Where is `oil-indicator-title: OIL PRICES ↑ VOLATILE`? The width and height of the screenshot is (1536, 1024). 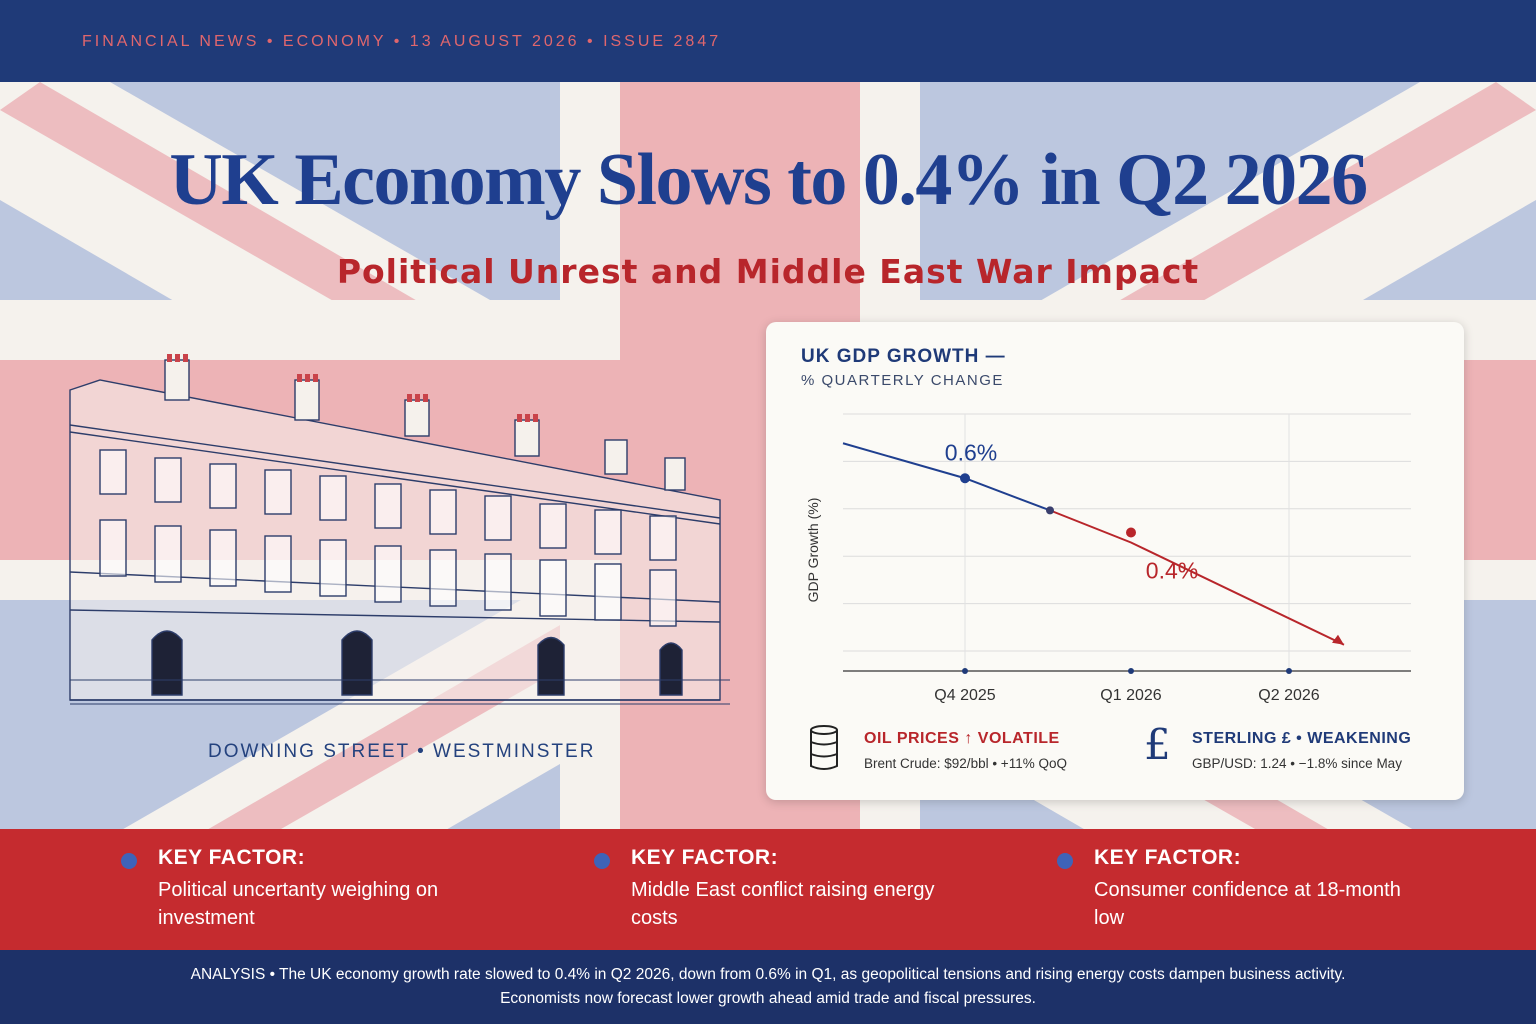 oil-indicator-title: OIL PRICES ↑ VOLATILE is located at coordinates (962, 738).